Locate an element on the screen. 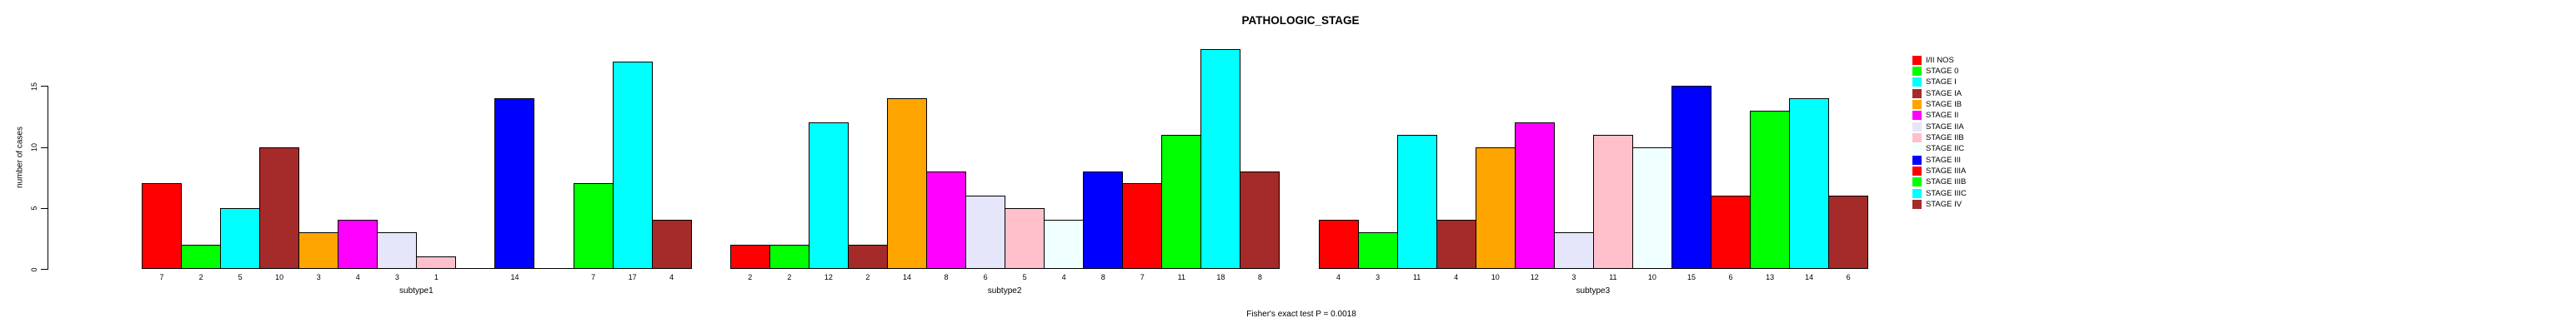 The image size is (2576, 333). legend-label: STAGE IB is located at coordinates (1944, 104).